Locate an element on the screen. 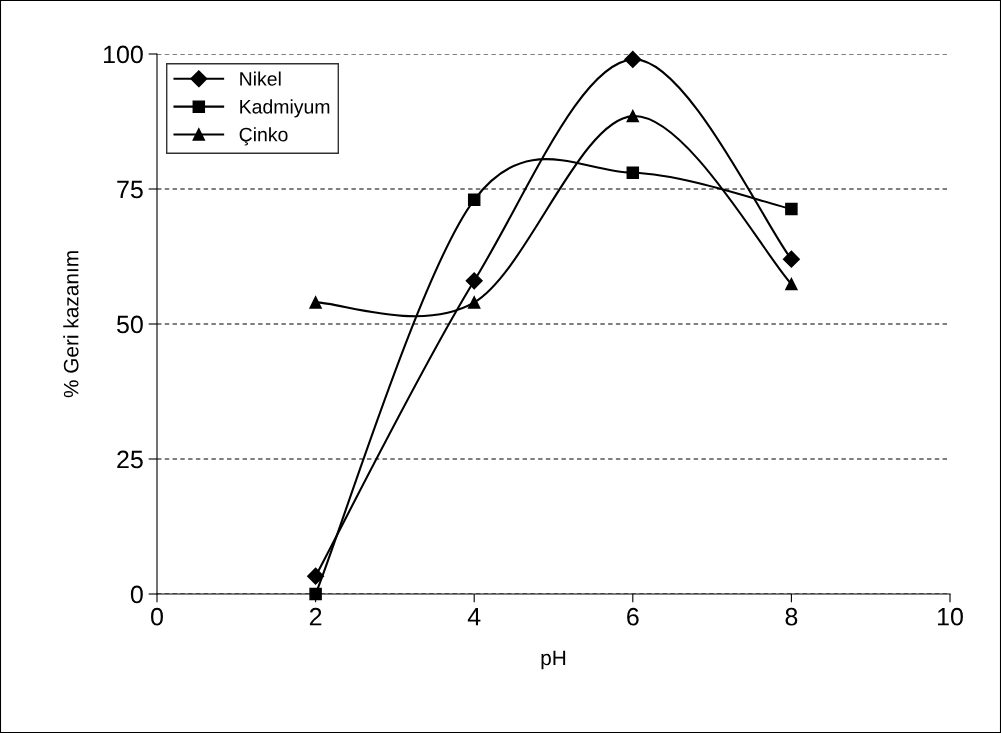  x-axis-title: pH is located at coordinates (553, 660).